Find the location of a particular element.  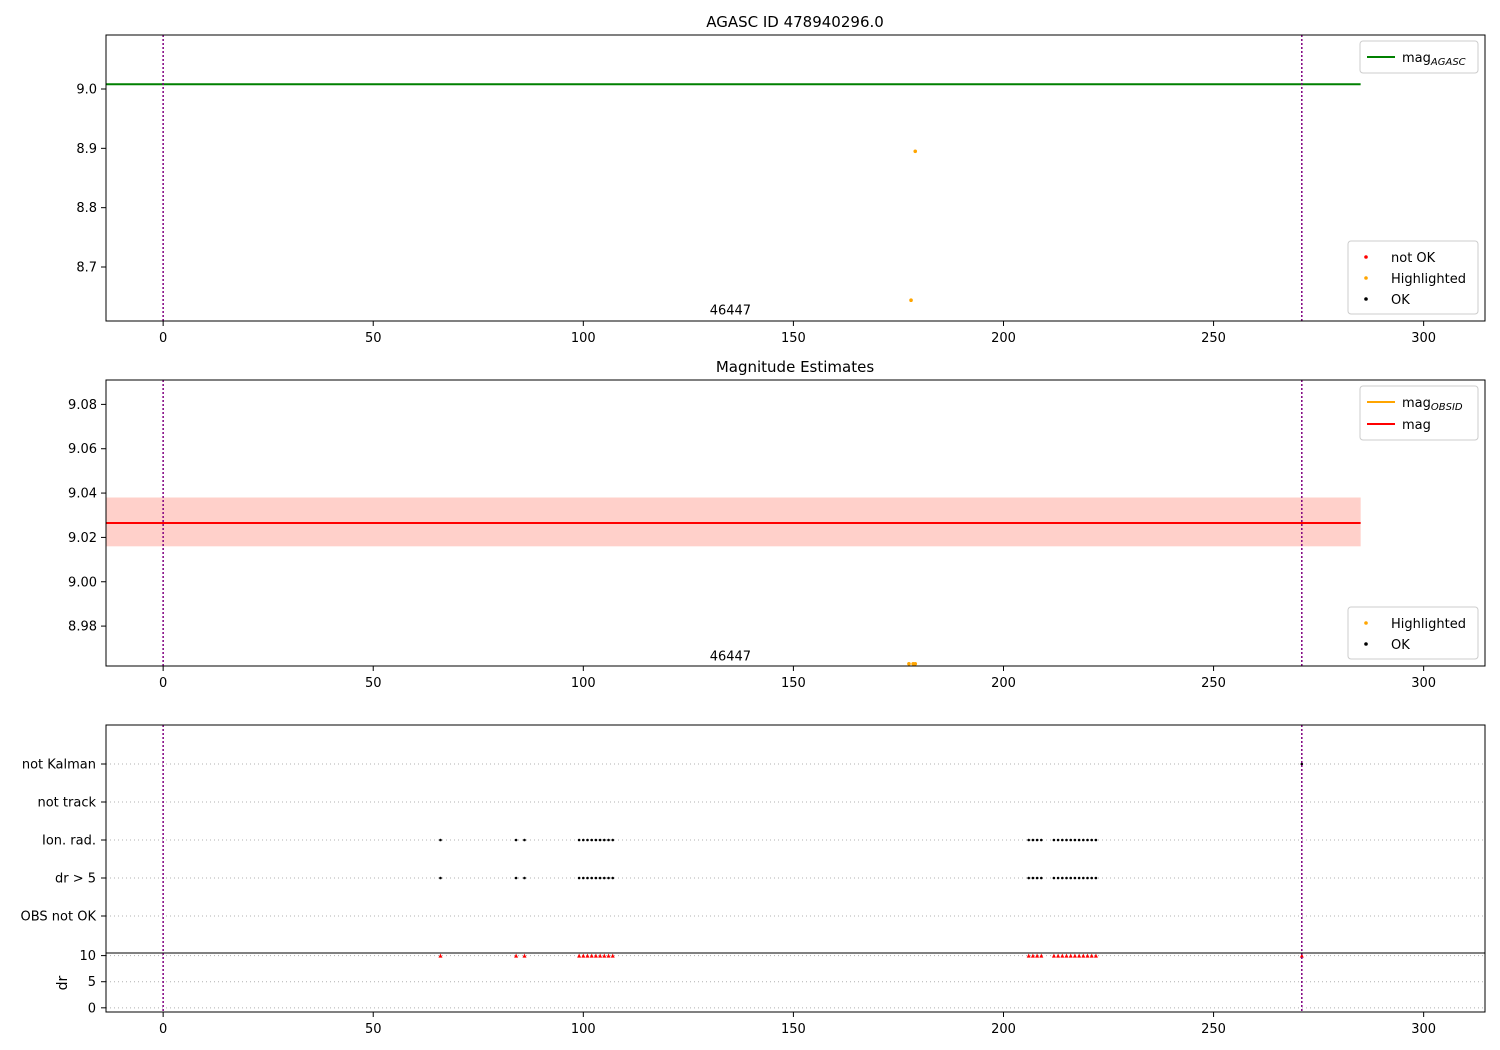

p2-ytick-label: 9.06 is located at coordinates (82, 449).